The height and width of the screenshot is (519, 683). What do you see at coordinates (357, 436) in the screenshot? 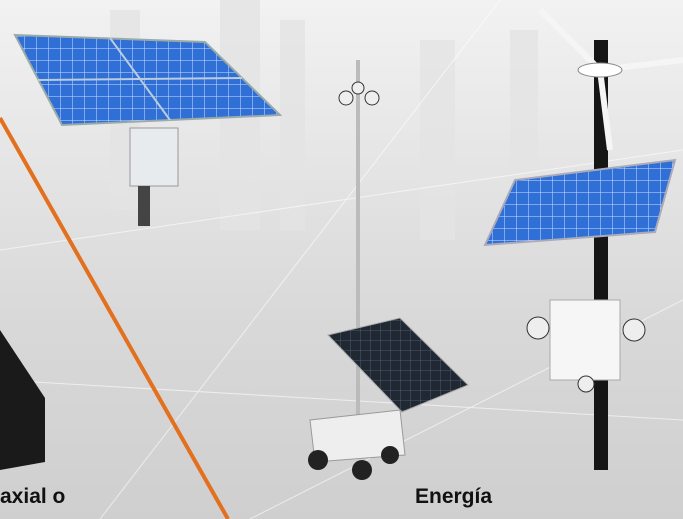
I see `trailer-base` at bounding box center [357, 436].